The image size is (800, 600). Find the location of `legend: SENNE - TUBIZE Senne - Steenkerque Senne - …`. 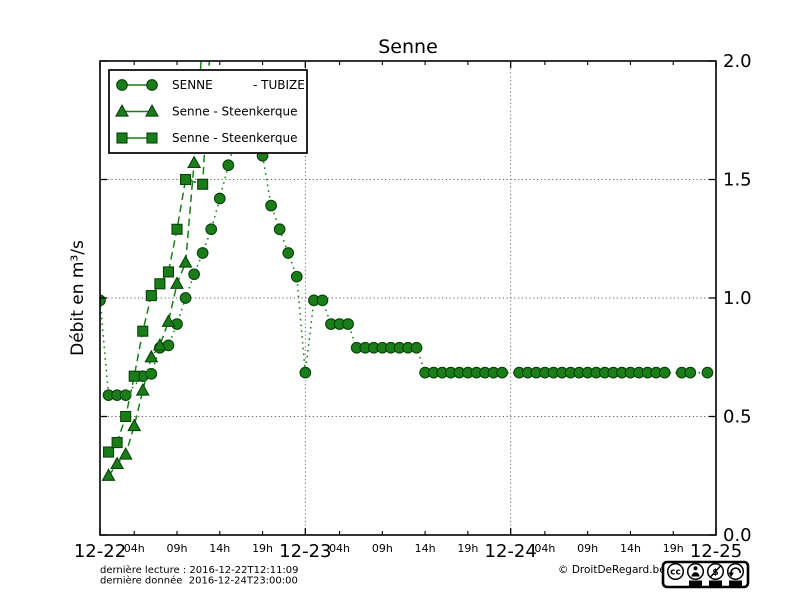

legend: SENNE - TUBIZE Senne - Steenkerque Senne - … is located at coordinates (208, 111).